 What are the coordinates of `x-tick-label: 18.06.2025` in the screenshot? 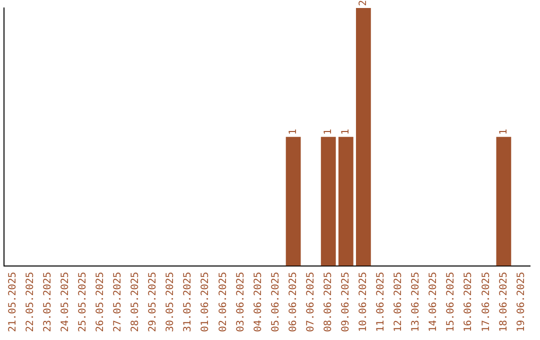 It's located at (504, 302).